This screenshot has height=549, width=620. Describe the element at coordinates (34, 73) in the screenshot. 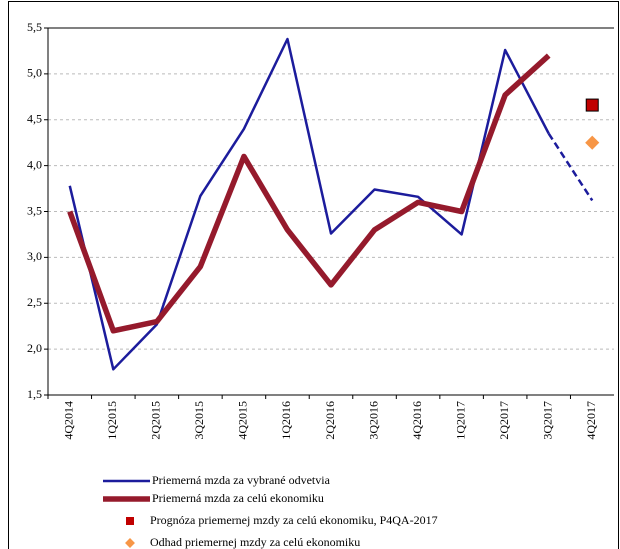

I see `y-tick-label: 5,0` at that location.